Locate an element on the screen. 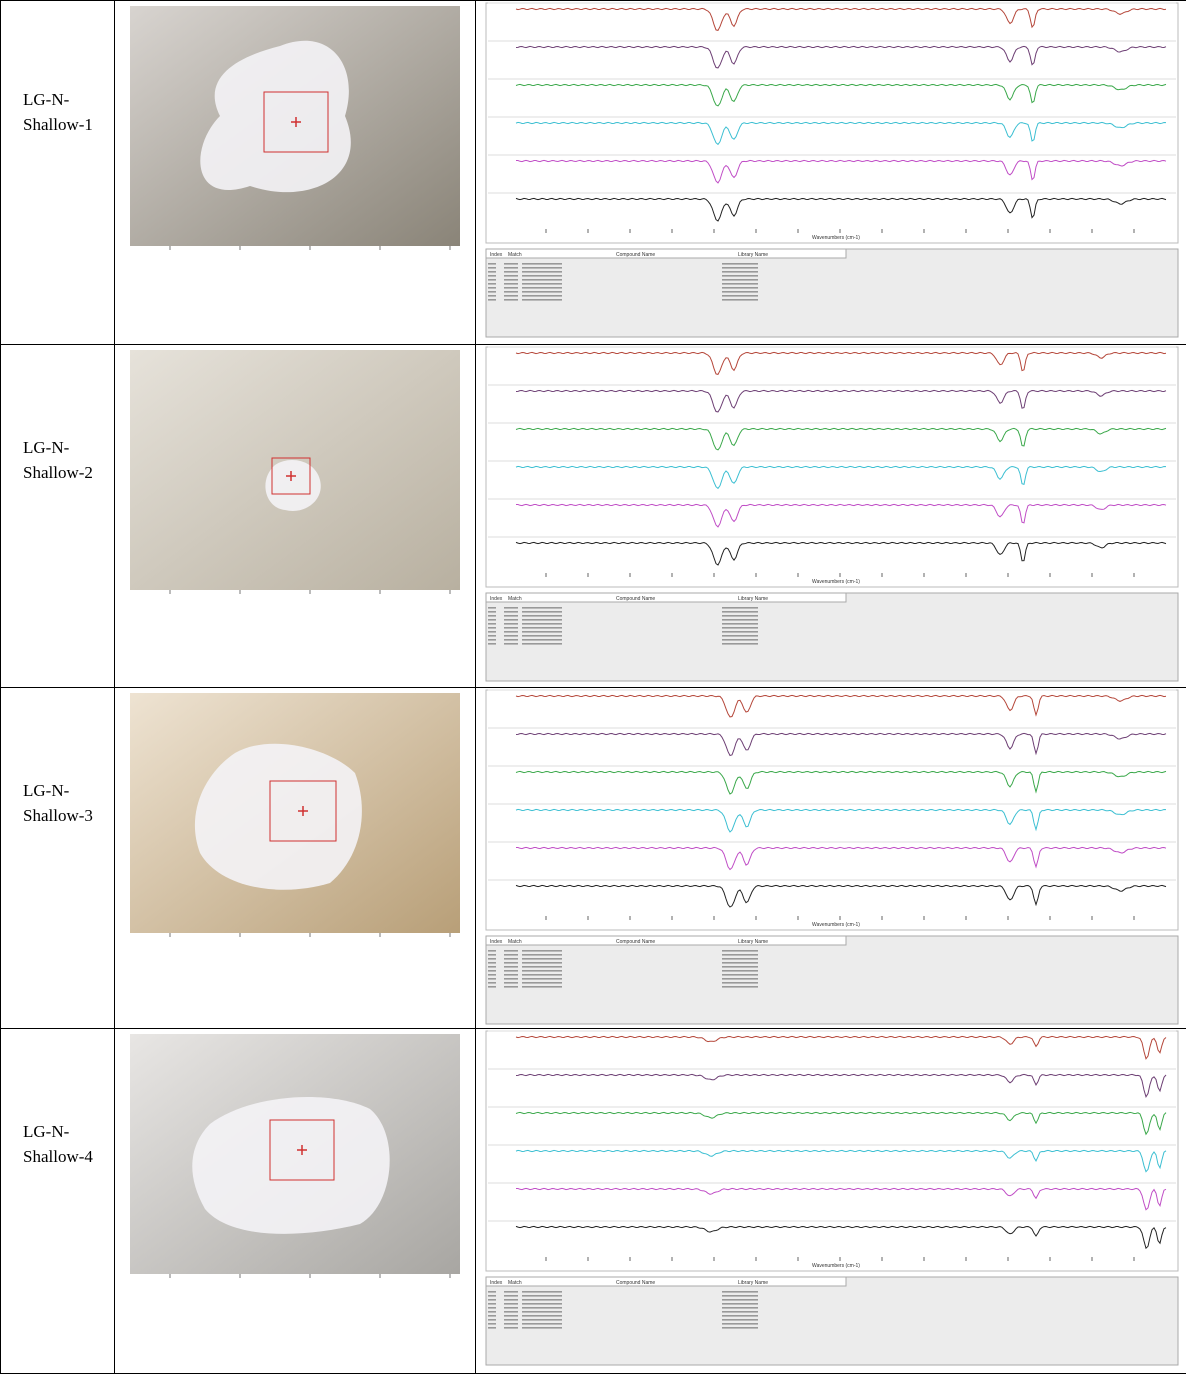  x-axis-label: Wavenumbers (cm-1) is located at coordinates (836, 238).